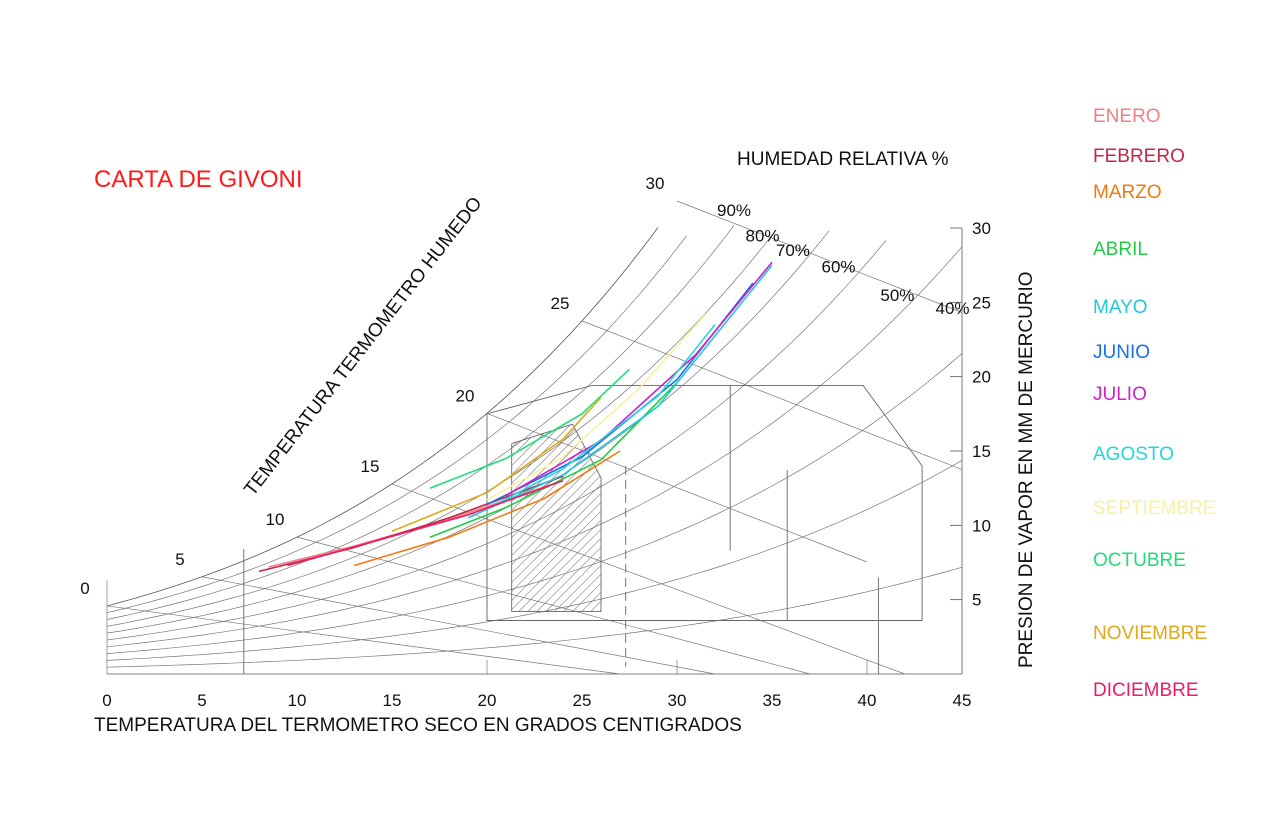 The width and height of the screenshot is (1280, 828). Describe the element at coordinates (582, 700) in the screenshot. I see `x-tick-25: 25` at that location.